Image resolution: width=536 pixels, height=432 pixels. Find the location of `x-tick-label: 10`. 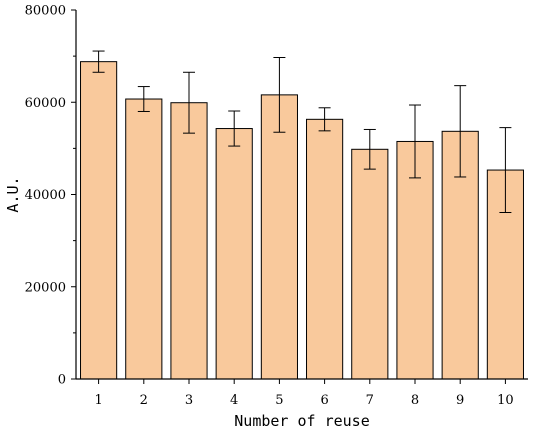

x-tick-label: 10 is located at coordinates (505, 400).